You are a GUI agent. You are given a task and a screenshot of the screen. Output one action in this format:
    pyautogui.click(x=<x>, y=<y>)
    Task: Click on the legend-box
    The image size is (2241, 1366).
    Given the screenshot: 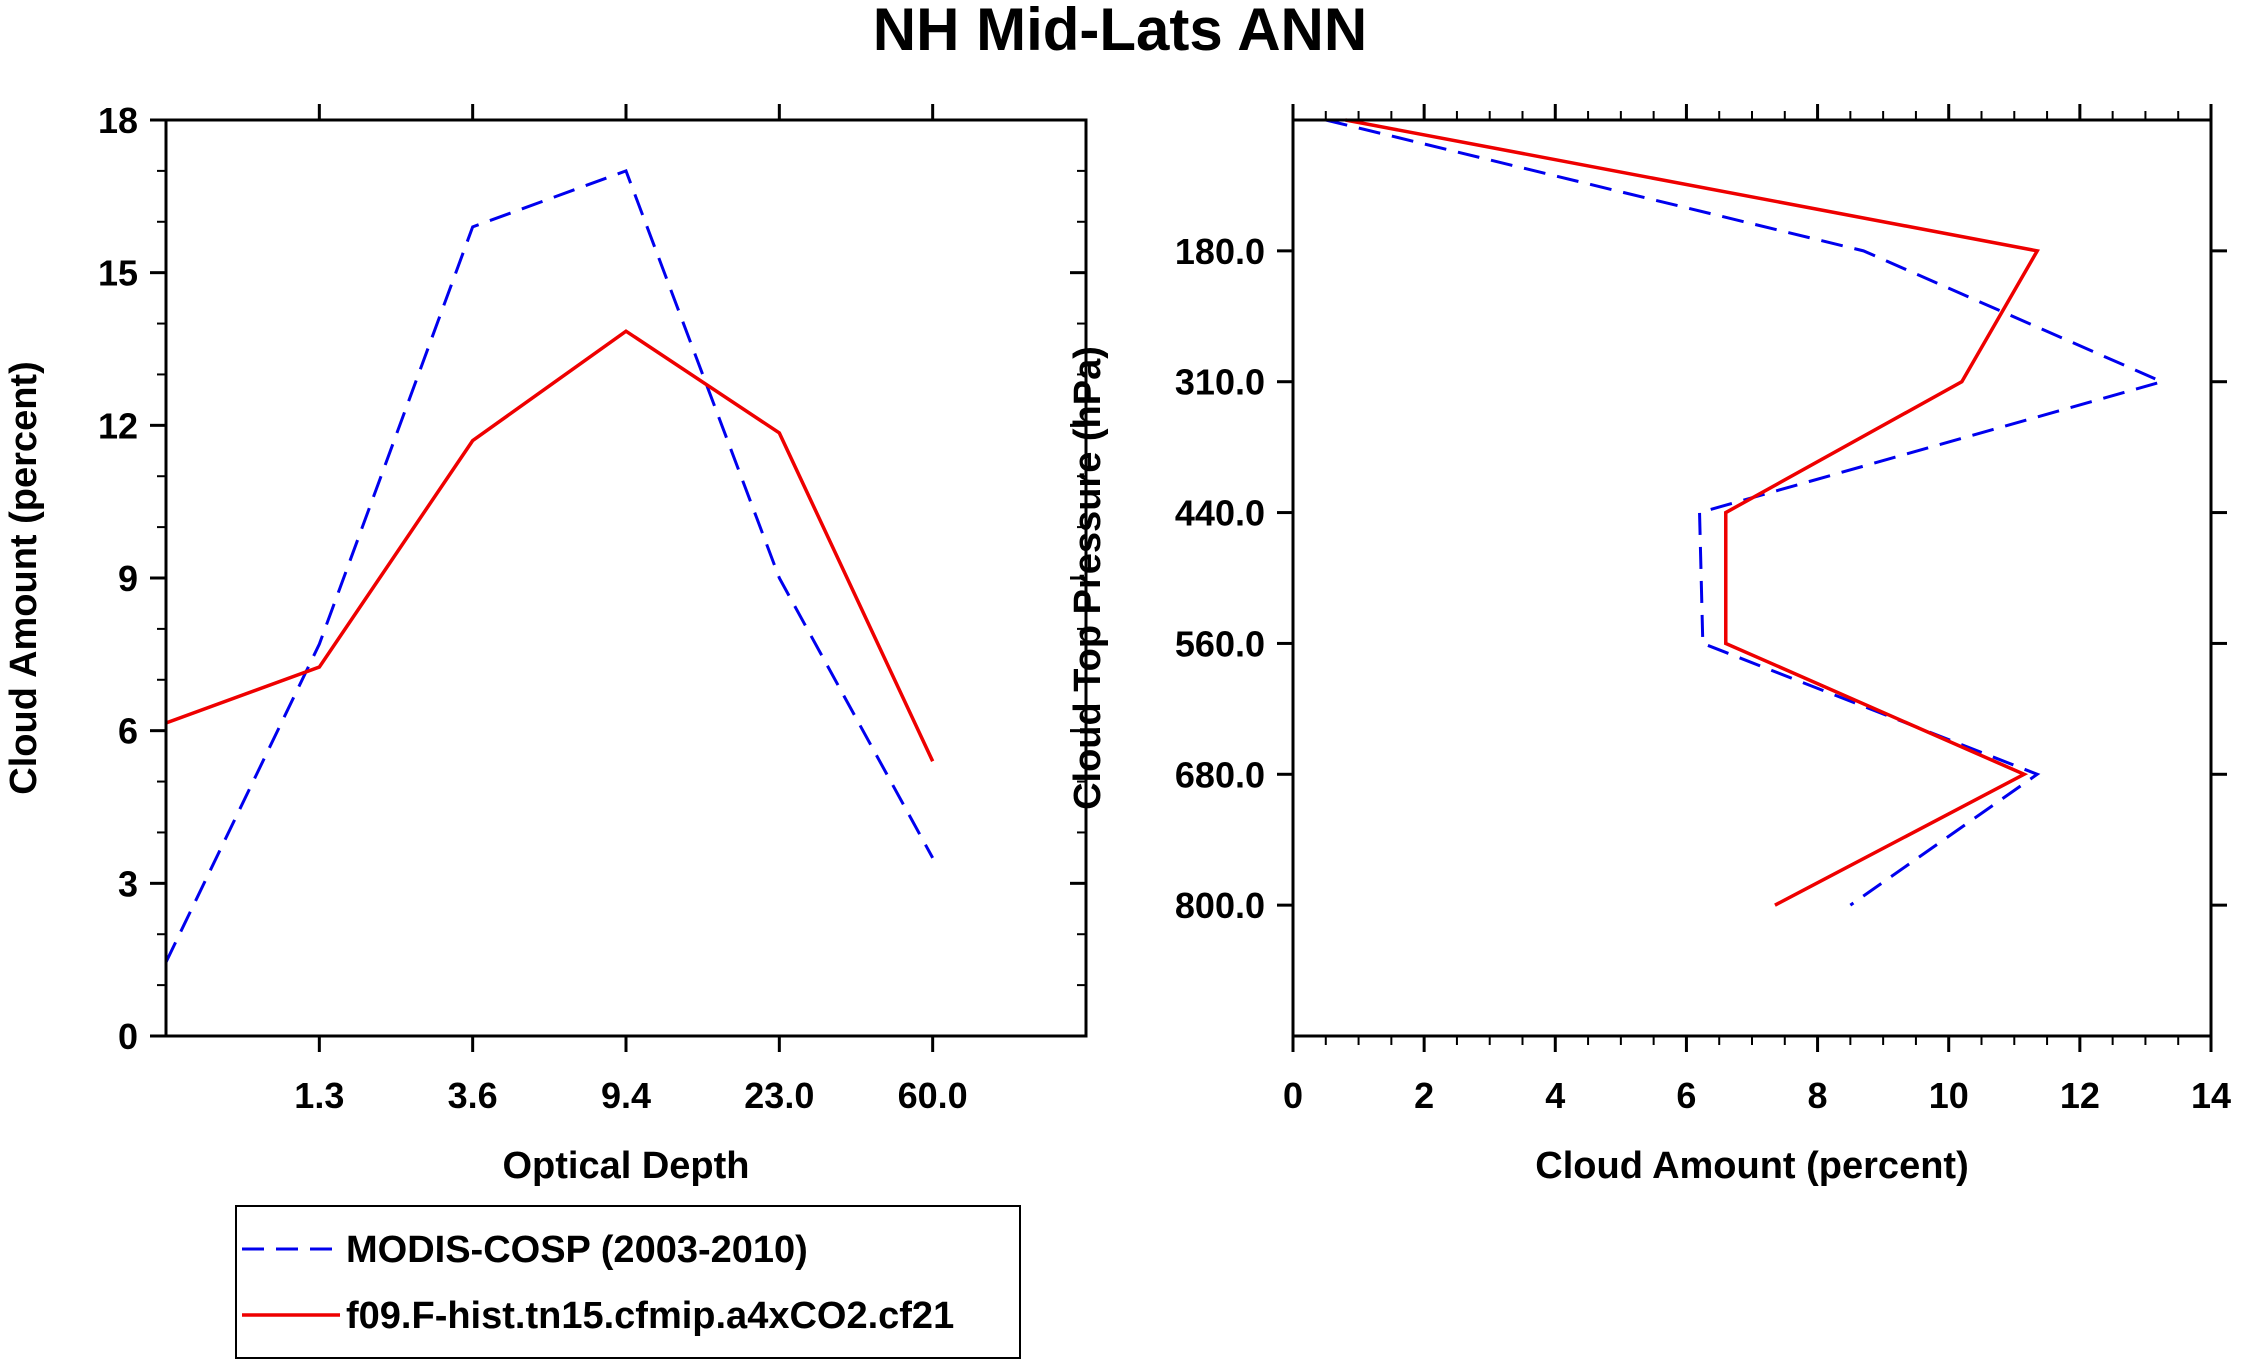 What is the action you would take?
    pyautogui.click(x=628, y=1282)
    